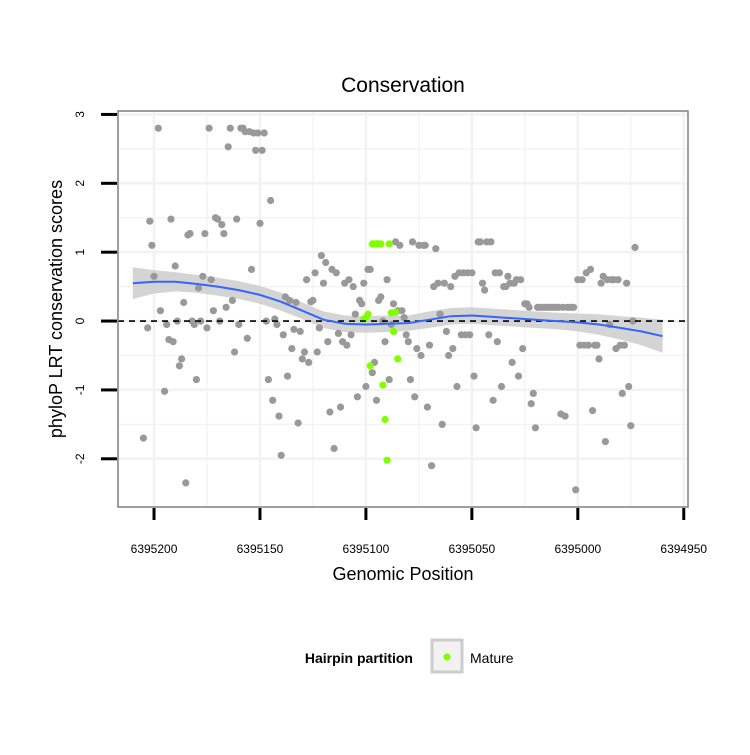 The image size is (750, 755). I want to click on legend-title: Hairpin partition, so click(359, 658).